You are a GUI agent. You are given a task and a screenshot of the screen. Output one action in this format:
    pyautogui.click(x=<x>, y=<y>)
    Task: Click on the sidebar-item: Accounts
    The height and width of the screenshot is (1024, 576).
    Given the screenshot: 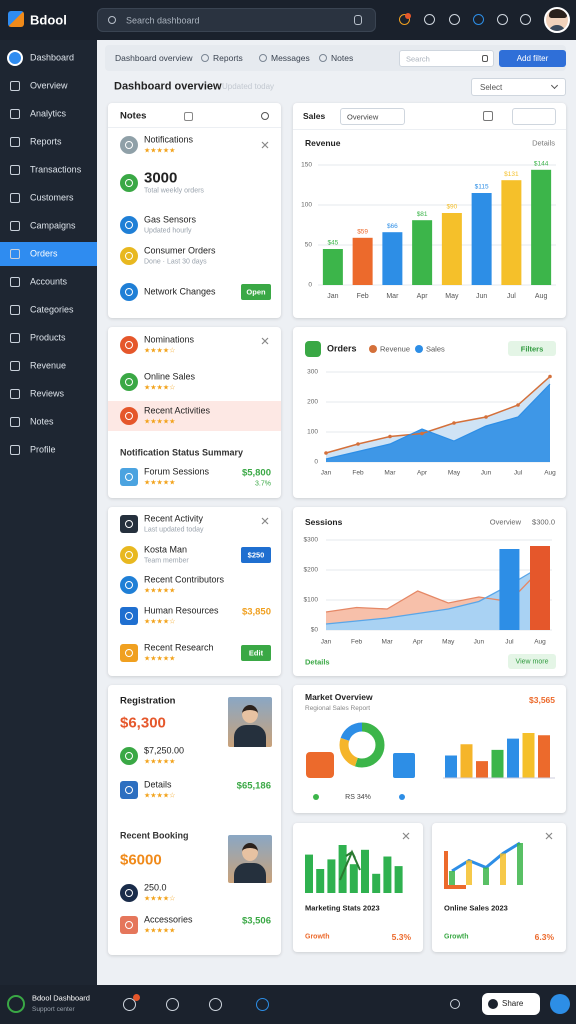 What is the action you would take?
    pyautogui.click(x=48, y=282)
    